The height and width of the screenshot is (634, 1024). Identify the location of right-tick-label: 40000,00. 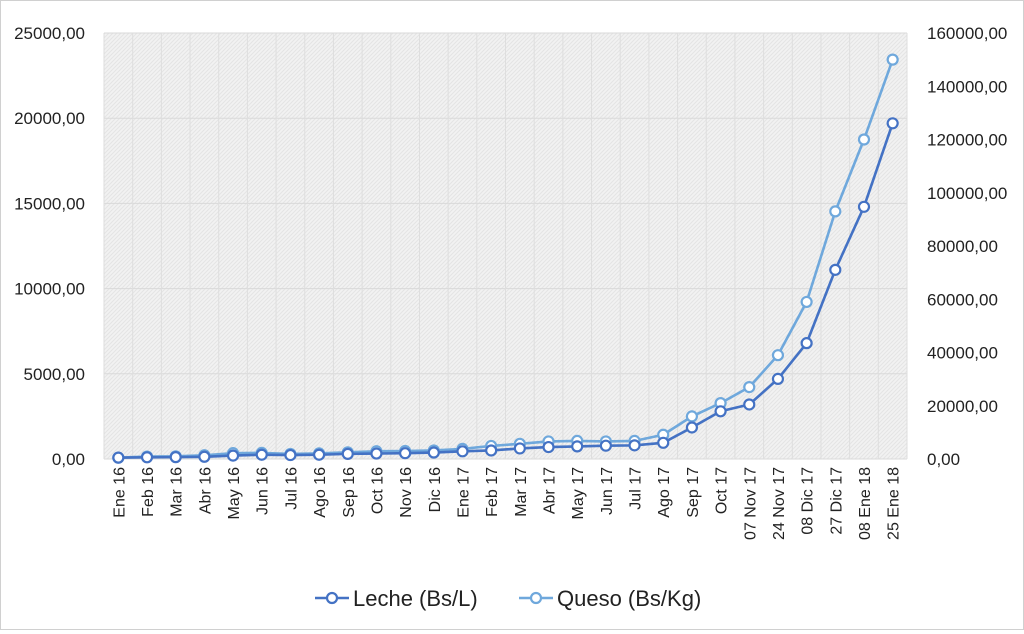
(962, 353).